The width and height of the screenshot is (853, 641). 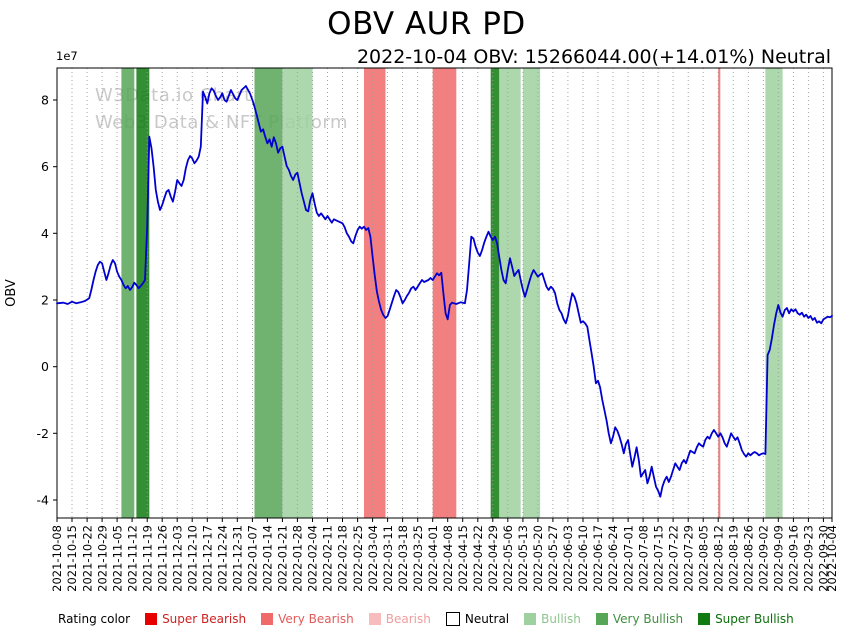 I want to click on x-tick-label: 2022-02-11, so click(x=328, y=558).